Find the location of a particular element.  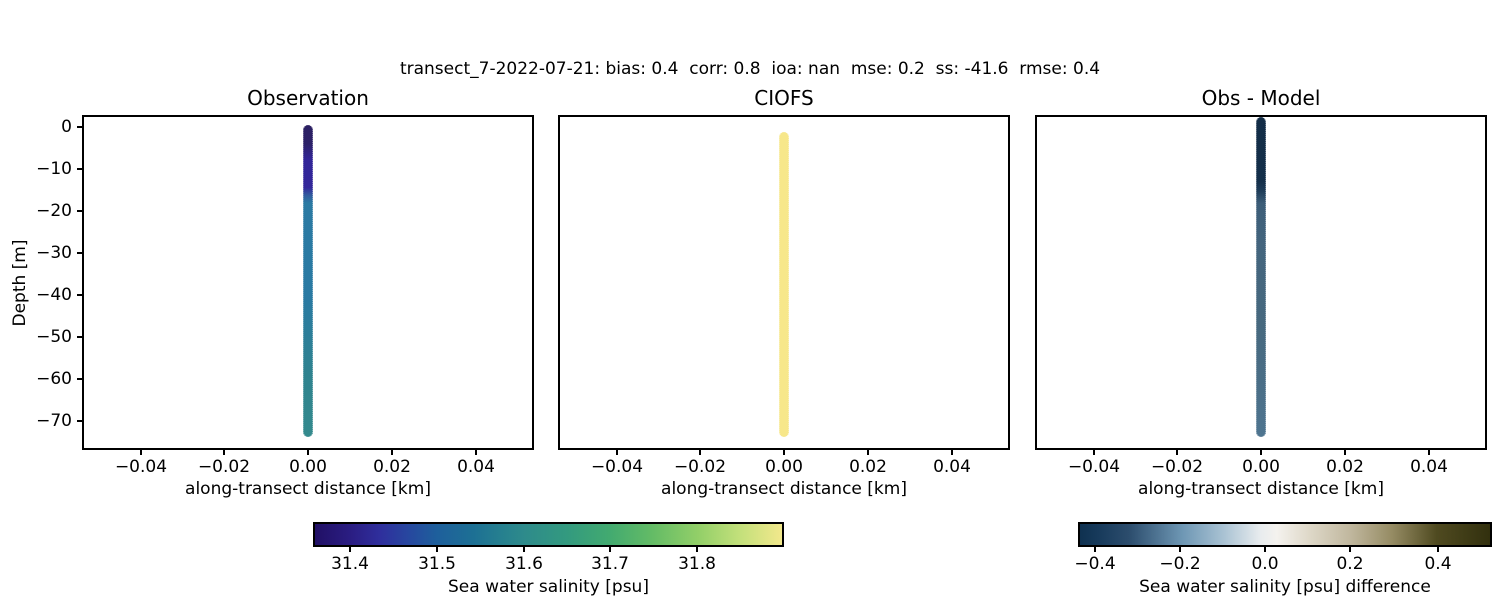

y-tick-label: −70 is located at coordinates (54, 421).